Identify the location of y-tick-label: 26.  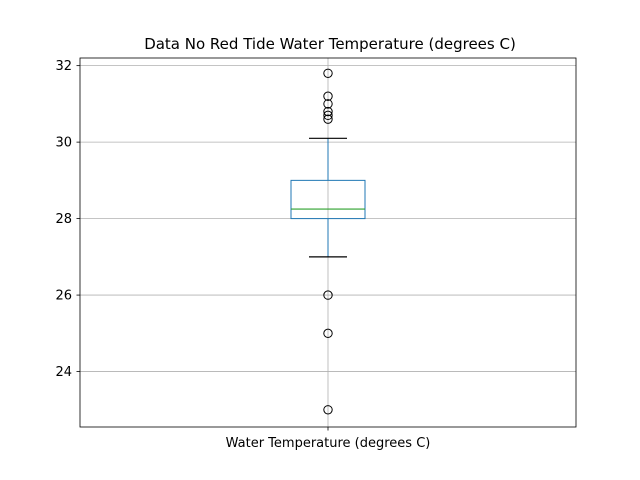
(63, 296).